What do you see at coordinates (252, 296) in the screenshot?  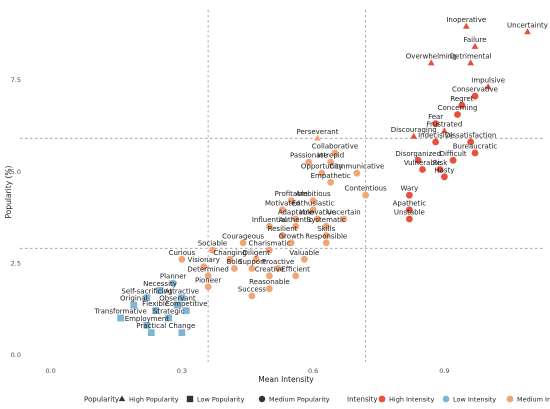 I see `point-success` at bounding box center [252, 296].